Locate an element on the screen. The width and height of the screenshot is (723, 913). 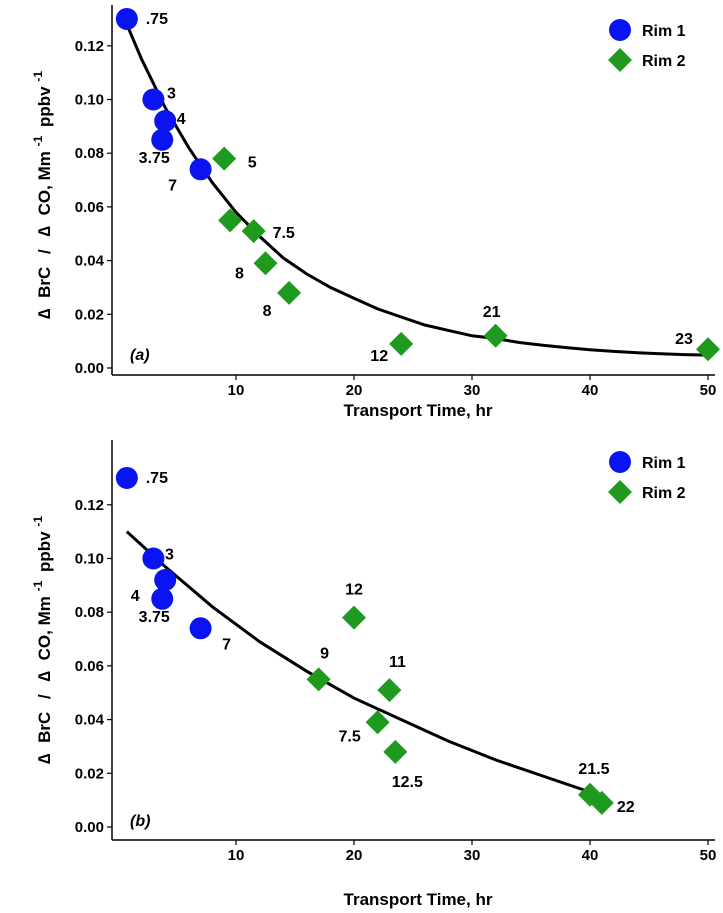
point-label: 9 is located at coordinates (324, 653).